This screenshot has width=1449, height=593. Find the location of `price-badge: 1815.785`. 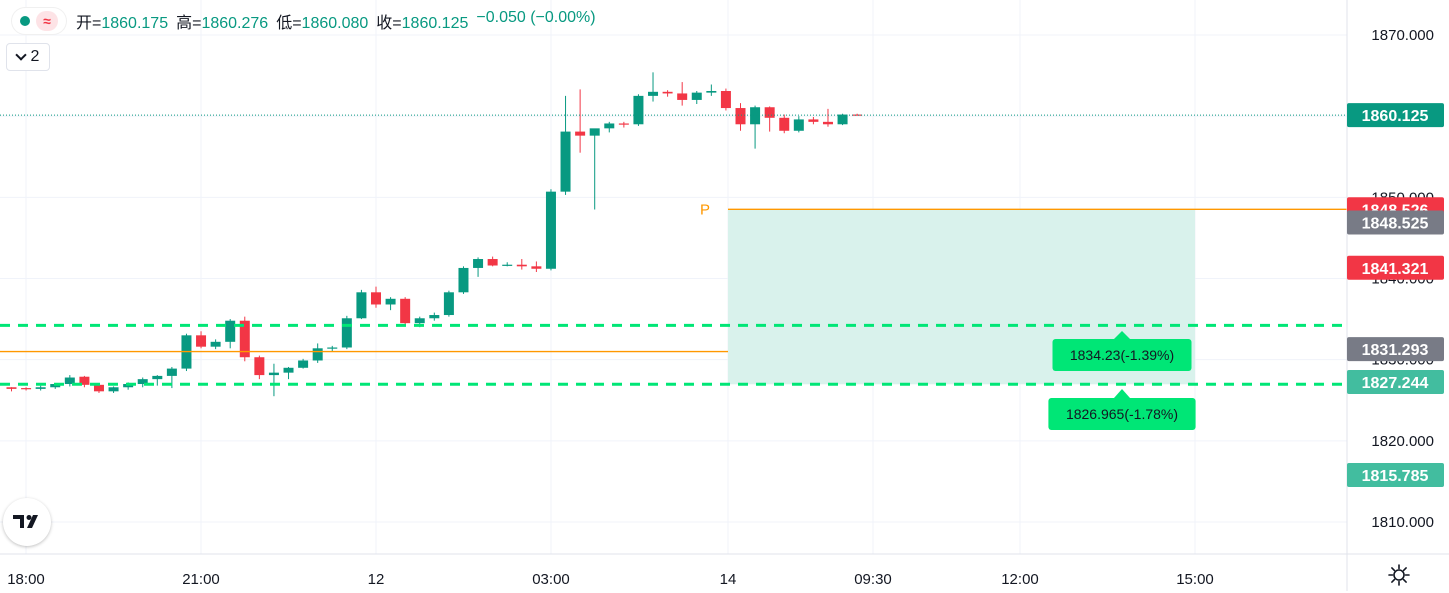

price-badge: 1815.785 is located at coordinates (1395, 476).